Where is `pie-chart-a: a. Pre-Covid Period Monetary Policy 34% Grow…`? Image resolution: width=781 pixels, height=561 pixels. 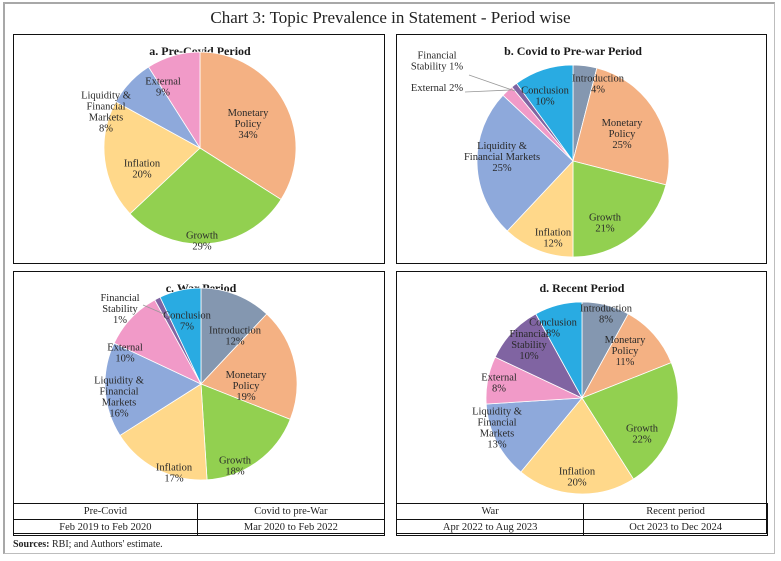
pie-chart-a: a. Pre-Covid Period Monetary Policy 34% Grow… is located at coordinates (189, 148).